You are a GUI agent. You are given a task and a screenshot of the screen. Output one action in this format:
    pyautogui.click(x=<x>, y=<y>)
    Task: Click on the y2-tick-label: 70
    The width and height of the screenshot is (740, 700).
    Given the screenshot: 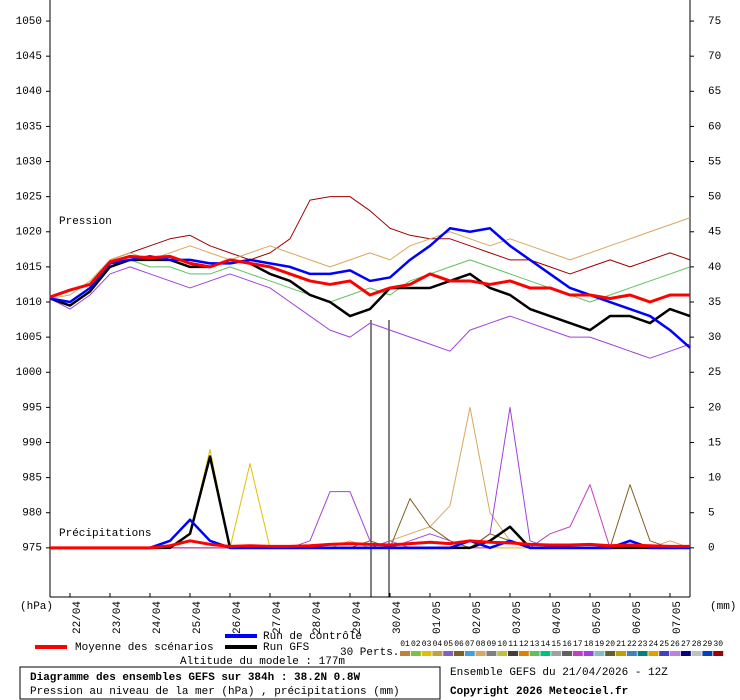 What is the action you would take?
    pyautogui.click(x=714, y=57)
    